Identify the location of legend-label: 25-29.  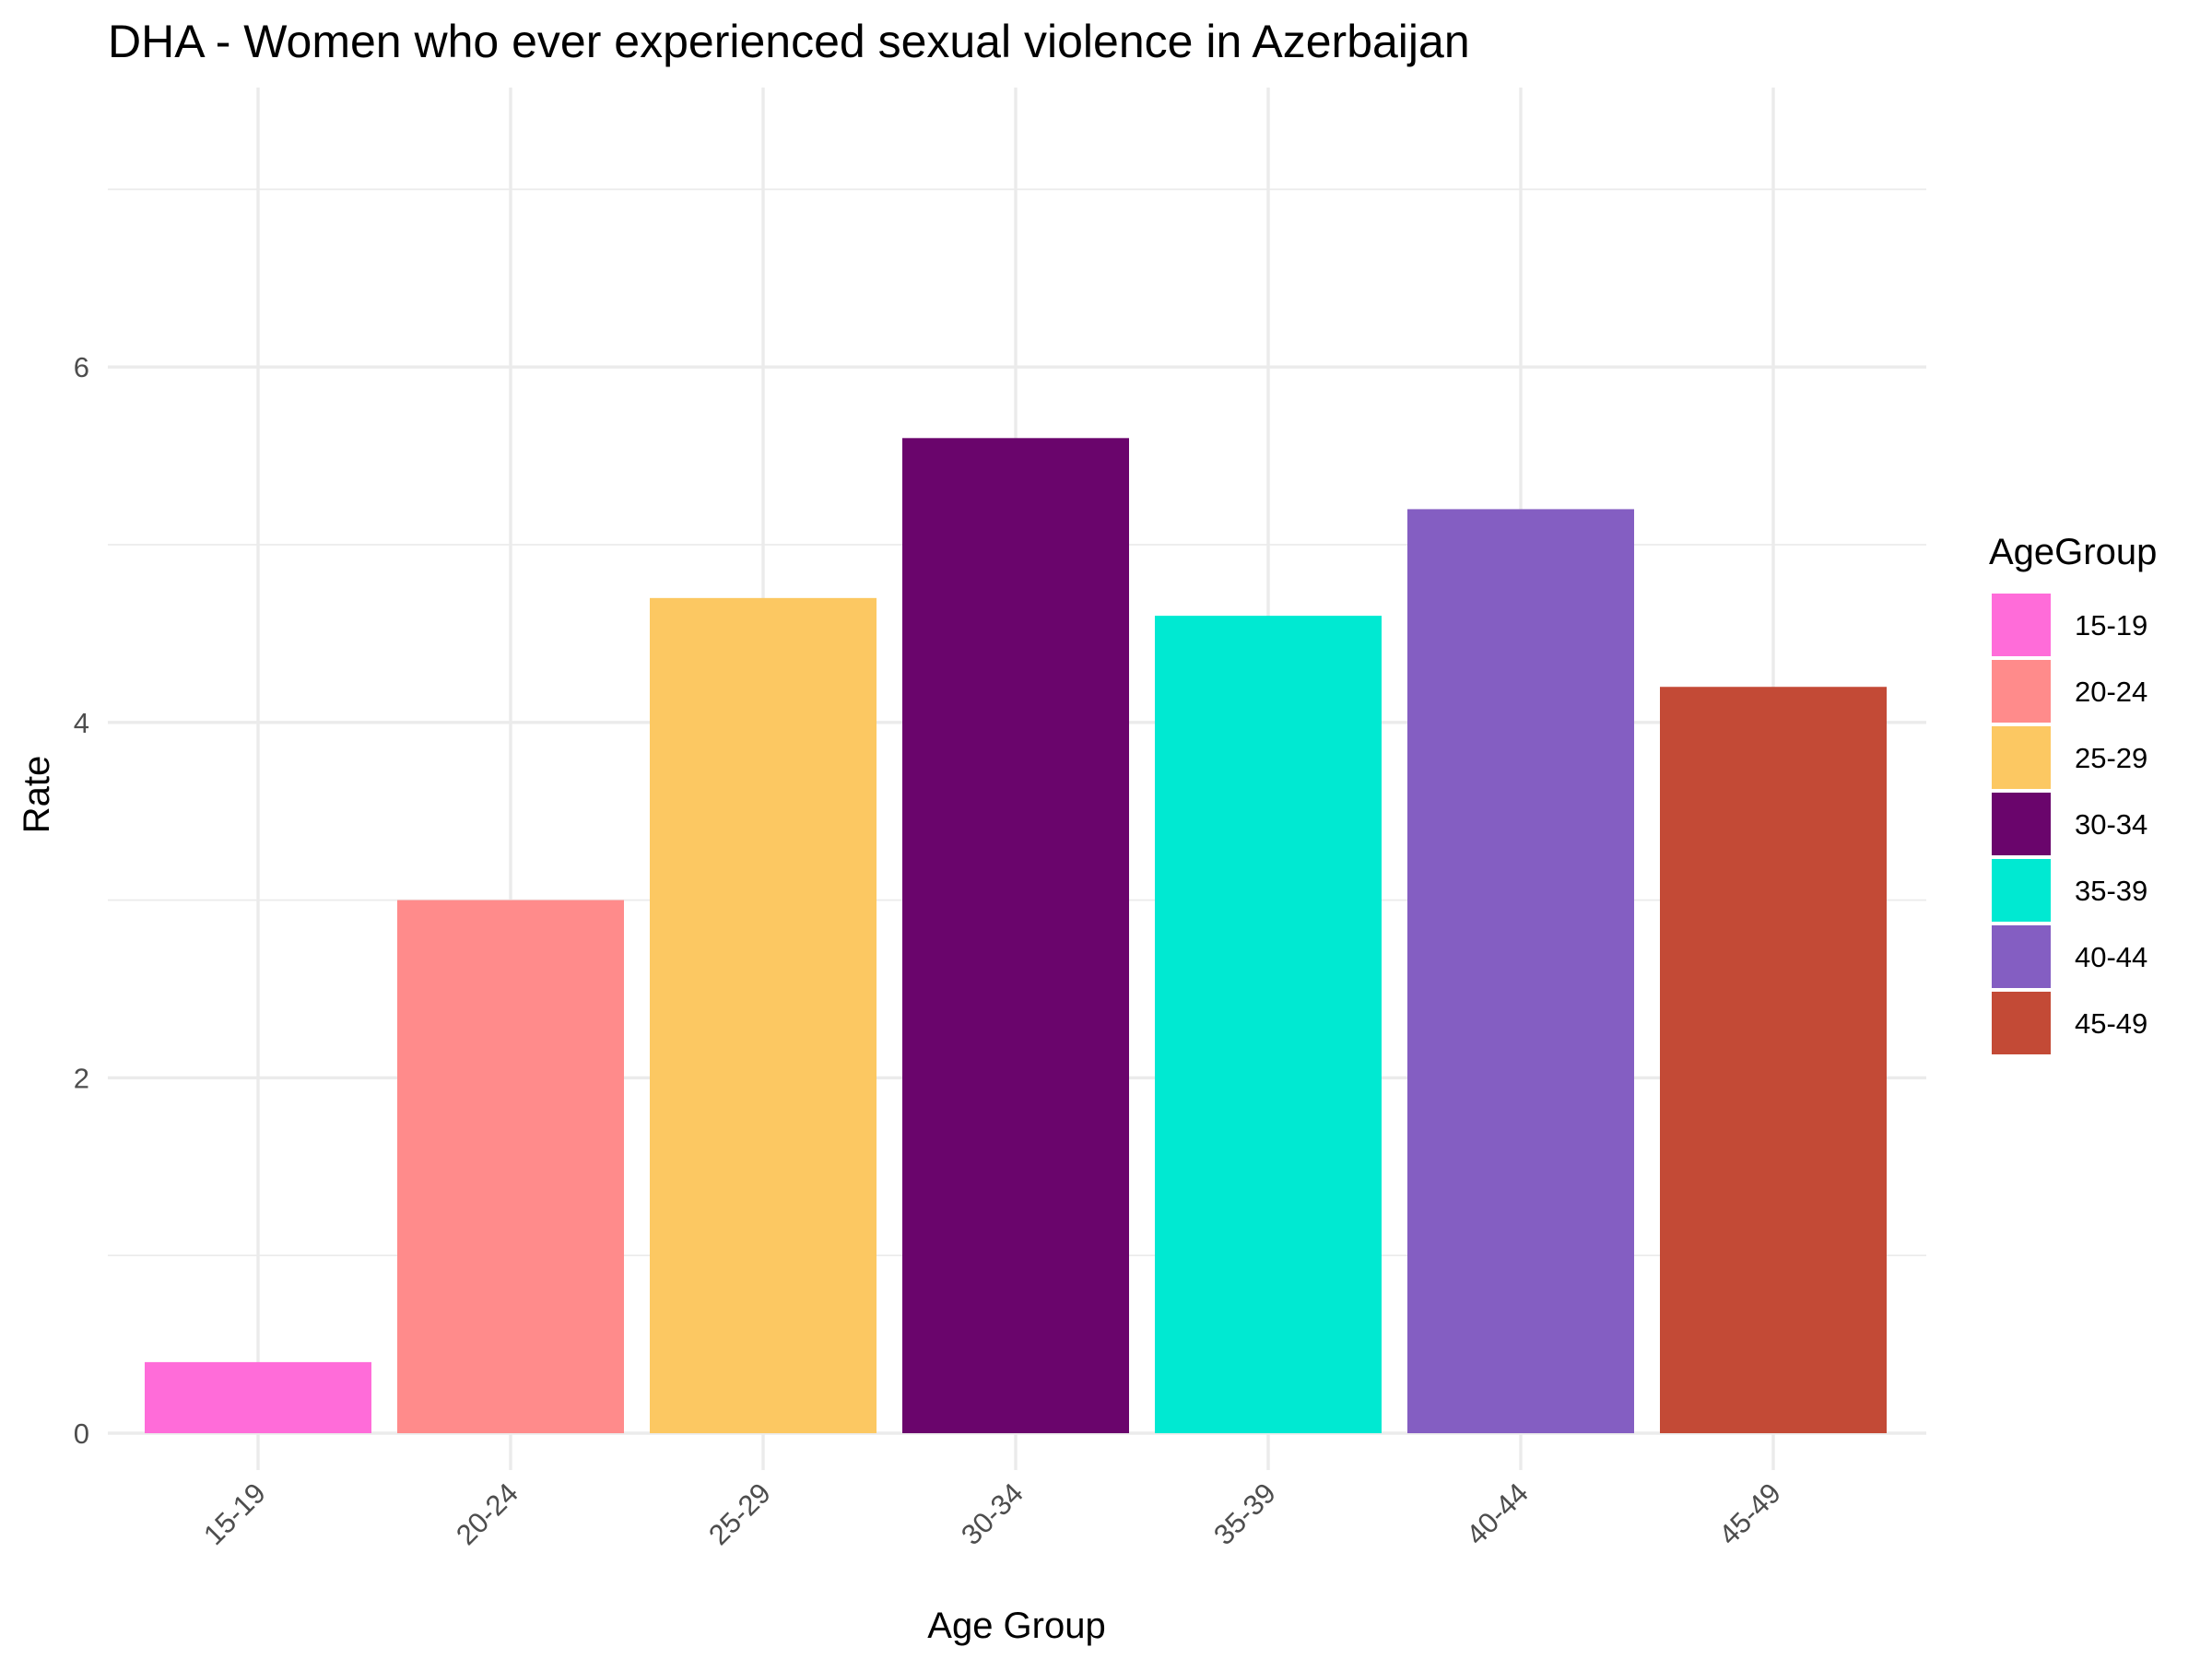
(2111, 758).